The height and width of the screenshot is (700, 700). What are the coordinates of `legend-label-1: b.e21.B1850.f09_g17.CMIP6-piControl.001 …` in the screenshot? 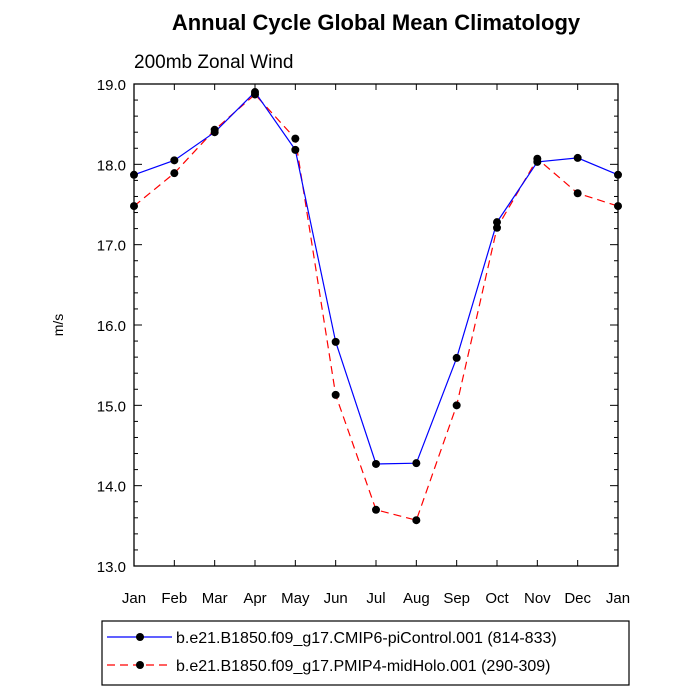 It's located at (366, 638).